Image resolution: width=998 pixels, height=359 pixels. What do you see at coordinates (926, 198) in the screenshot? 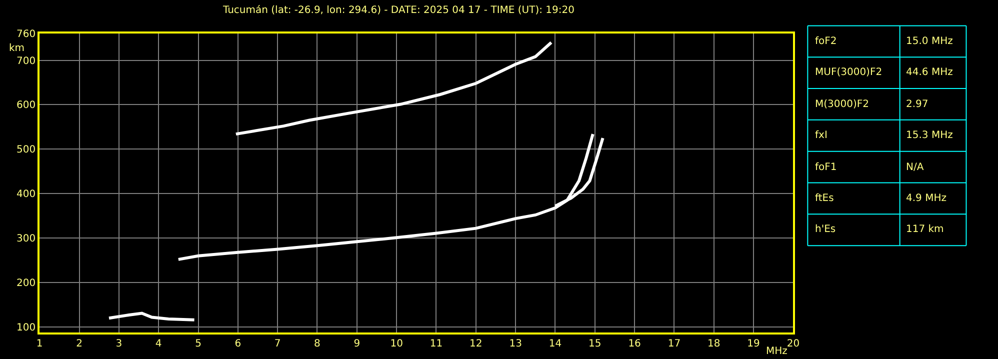
I see `text: 4.9 MHz` at bounding box center [926, 198].